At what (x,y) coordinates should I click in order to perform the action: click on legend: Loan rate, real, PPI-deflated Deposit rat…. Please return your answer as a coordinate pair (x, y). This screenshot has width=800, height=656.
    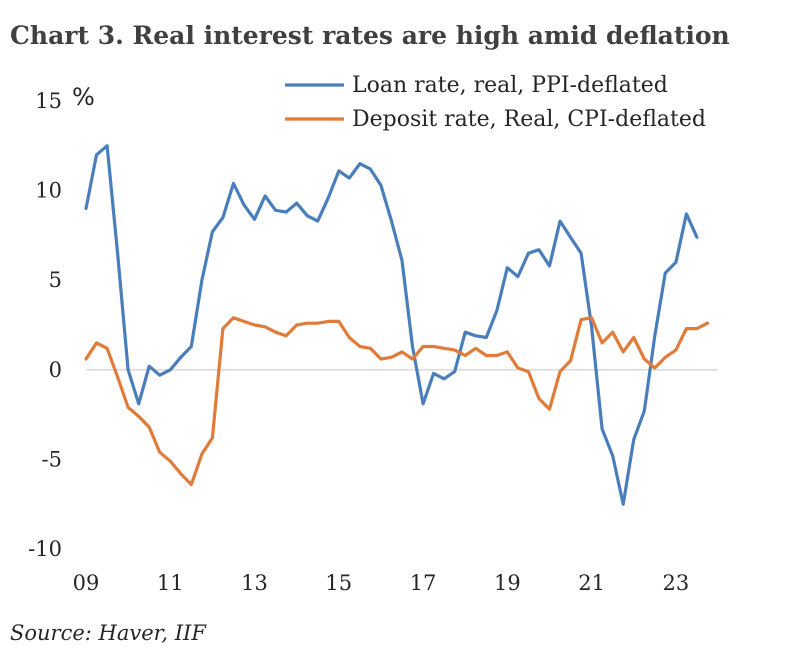
    Looking at the image, I should click on (495, 102).